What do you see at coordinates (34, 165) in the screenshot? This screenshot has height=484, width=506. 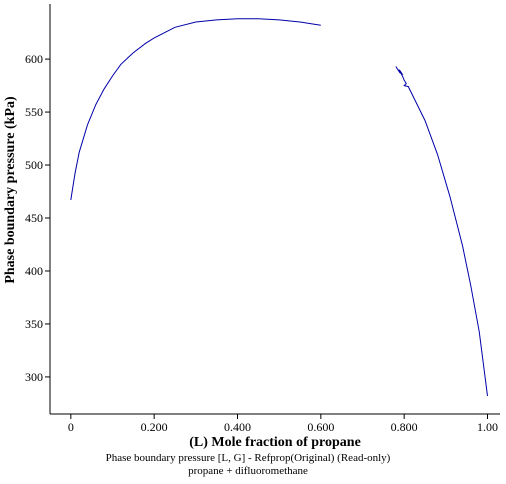 I see `y-tick-label: 500` at bounding box center [34, 165].